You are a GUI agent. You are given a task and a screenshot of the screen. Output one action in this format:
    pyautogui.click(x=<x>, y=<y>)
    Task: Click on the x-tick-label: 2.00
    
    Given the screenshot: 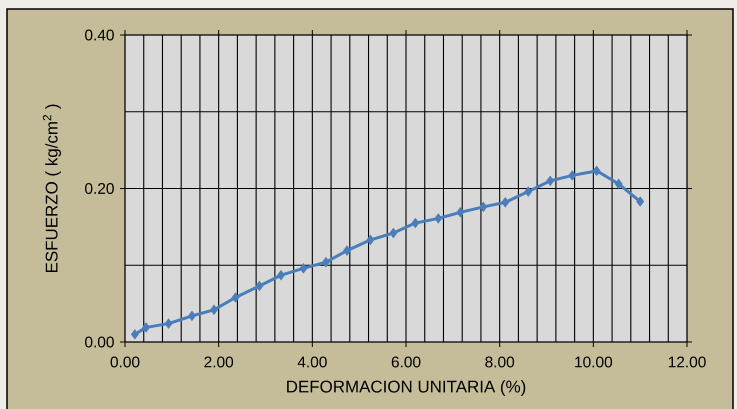 What is the action you would take?
    pyautogui.click(x=219, y=362)
    